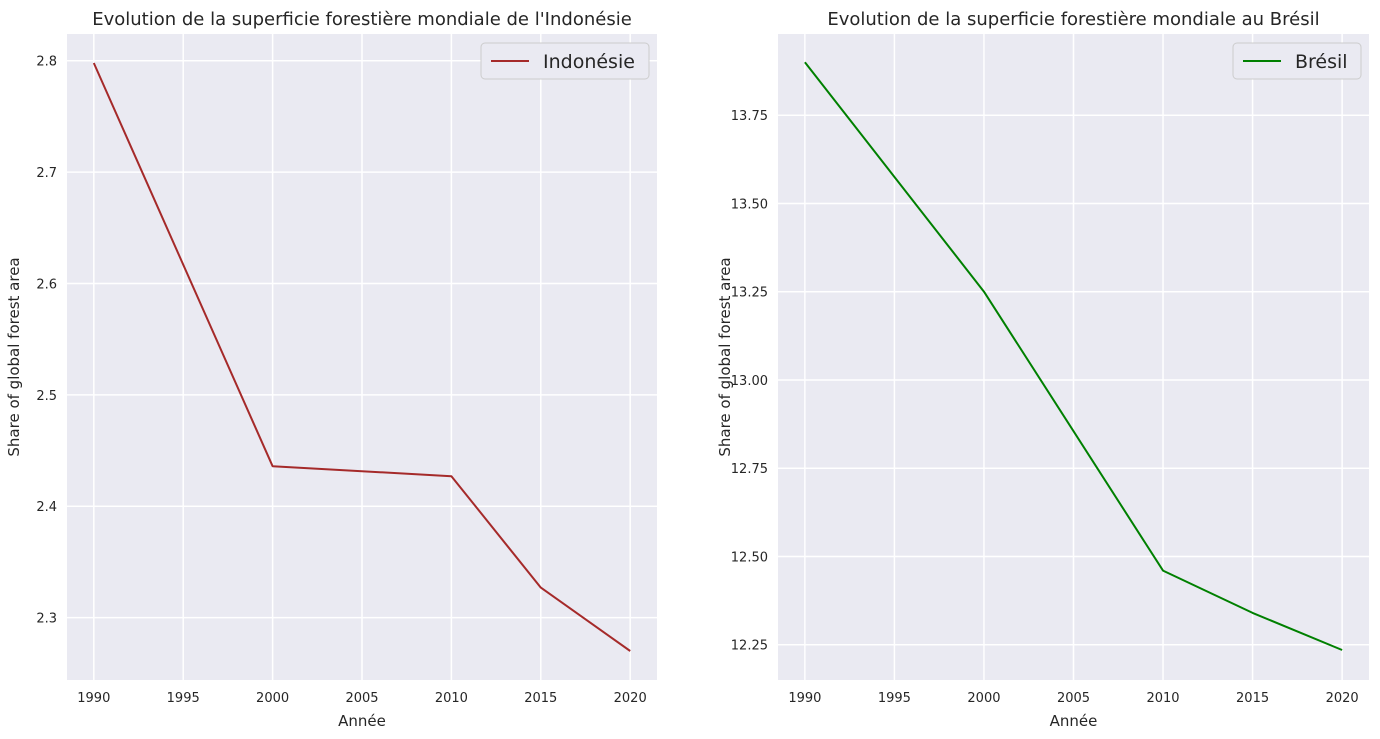 The height and width of the screenshot is (739, 1380). Describe the element at coordinates (46, 396) in the screenshot. I see `y-tick-label: 2.5` at that location.